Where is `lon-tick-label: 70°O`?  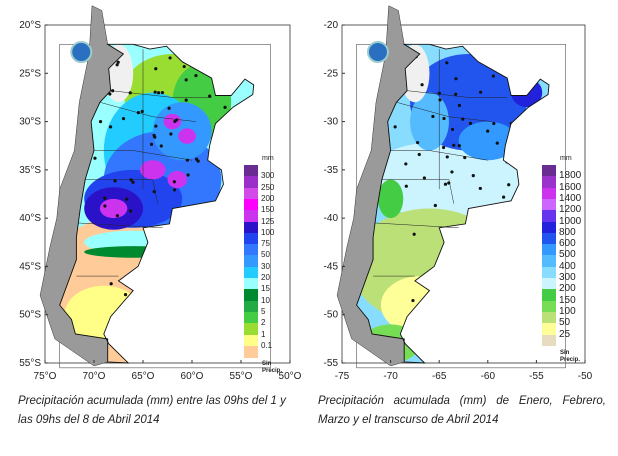
lon-tick-label: 70°O is located at coordinates (94, 376).